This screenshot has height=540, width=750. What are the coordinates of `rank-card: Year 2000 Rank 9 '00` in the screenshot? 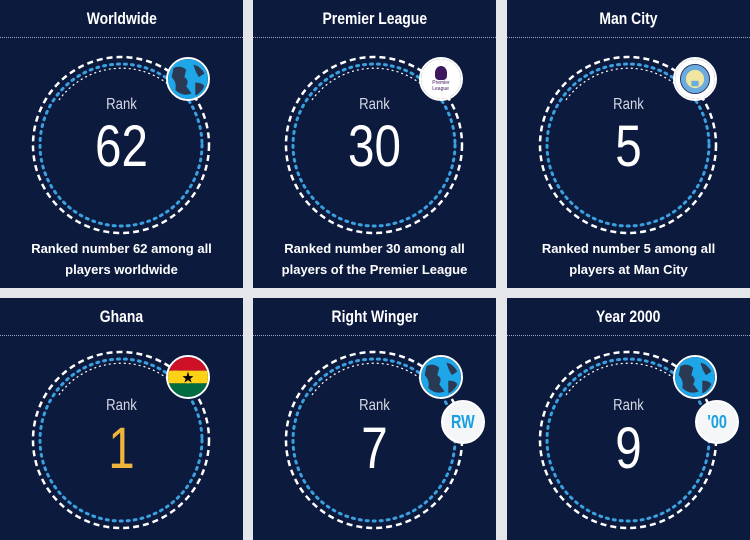 It's located at (628, 419).